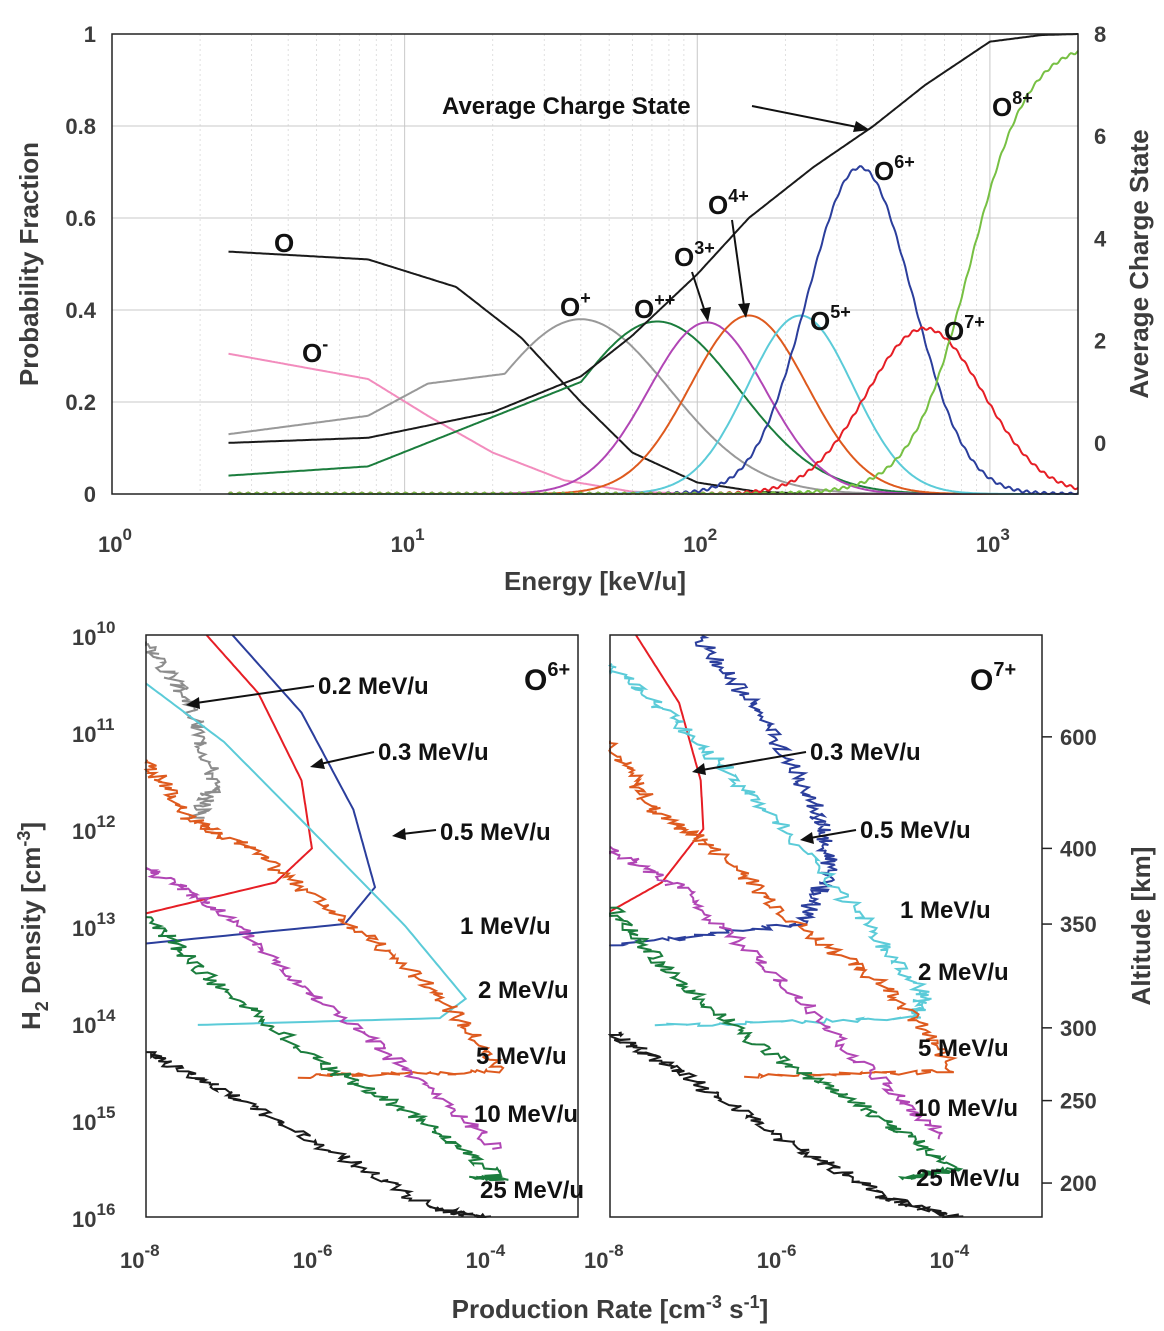 Image resolution: width=1164 pixels, height=1331 pixels. Describe the element at coordinates (94, 1022) in the screenshot. I see `bottom-y-tick-label: 1014` at that location.